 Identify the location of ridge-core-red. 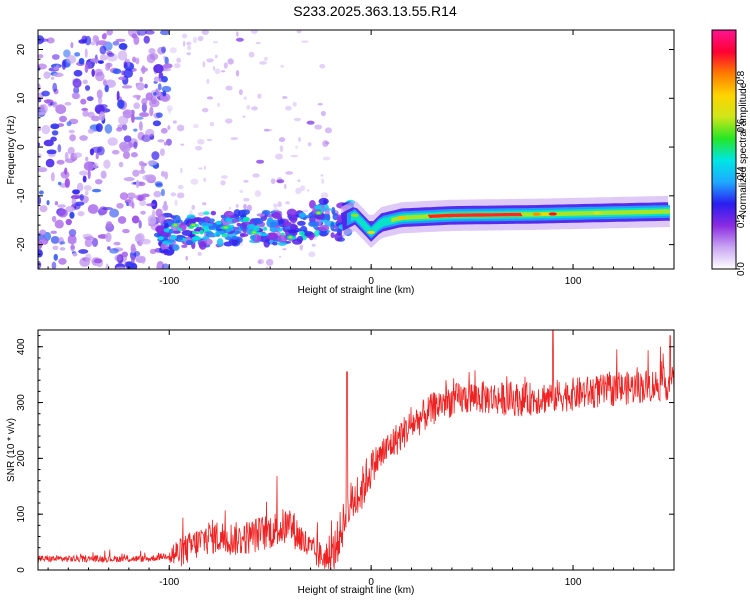
(475, 215).